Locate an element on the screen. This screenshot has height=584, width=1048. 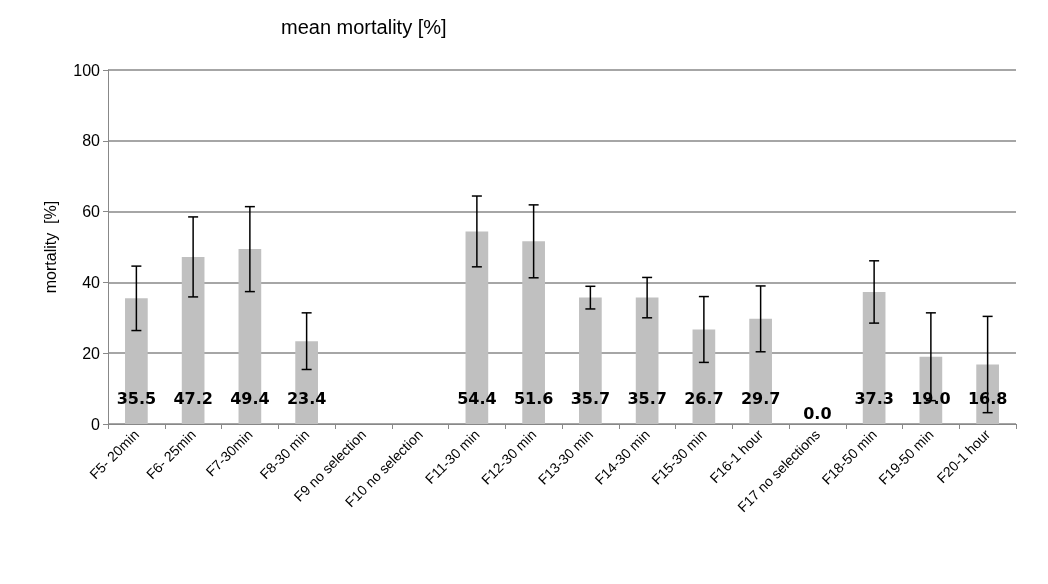
data-label: 26.7 is located at coordinates (704, 398).